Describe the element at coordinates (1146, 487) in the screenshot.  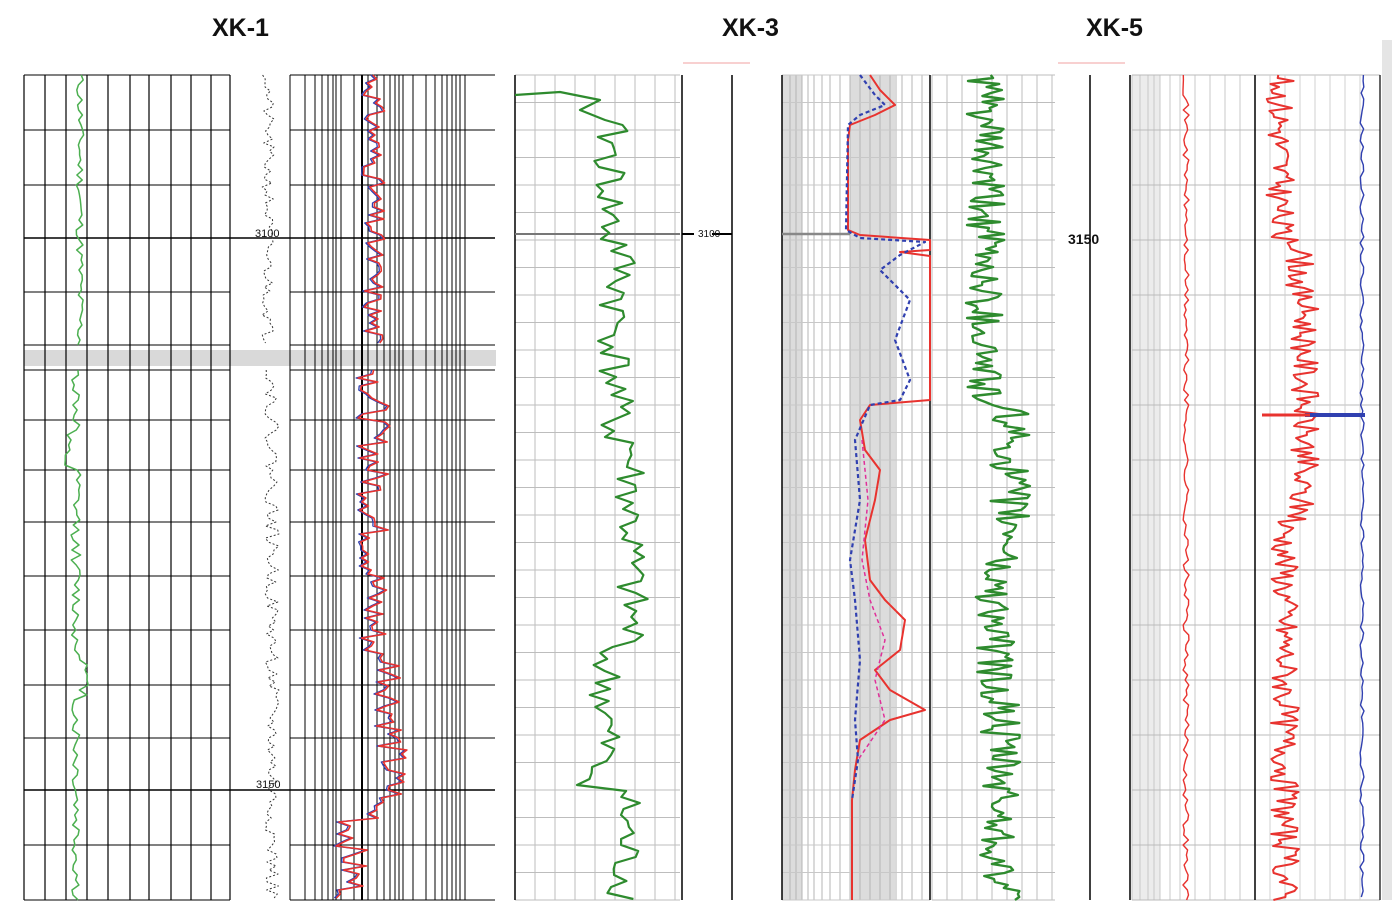
I see `xk5-track1-shade` at that location.